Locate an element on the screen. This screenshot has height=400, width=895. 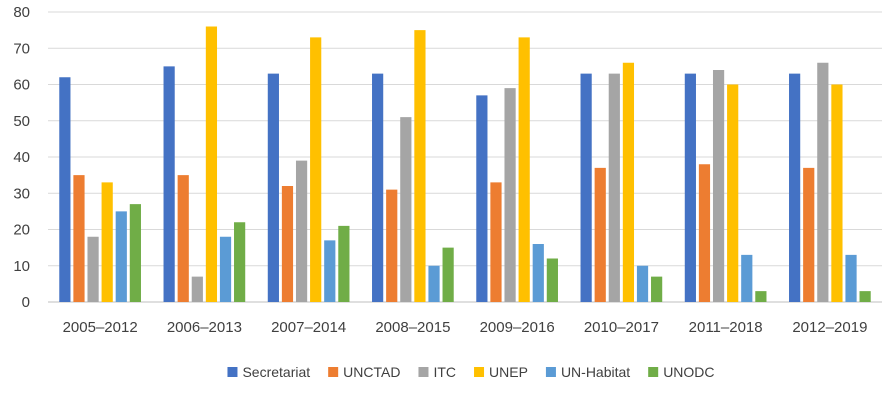
y-tick-label: 0 is located at coordinates (26, 302).